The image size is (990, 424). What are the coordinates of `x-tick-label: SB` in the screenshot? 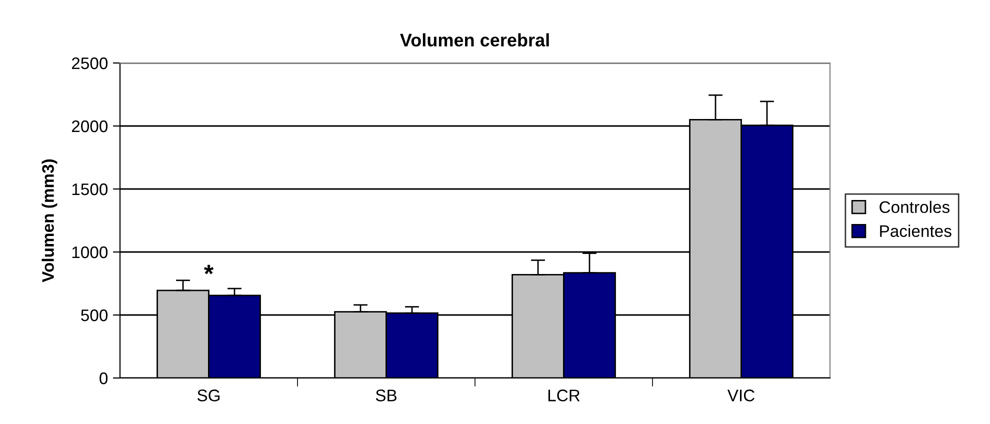 It's located at (386, 396).